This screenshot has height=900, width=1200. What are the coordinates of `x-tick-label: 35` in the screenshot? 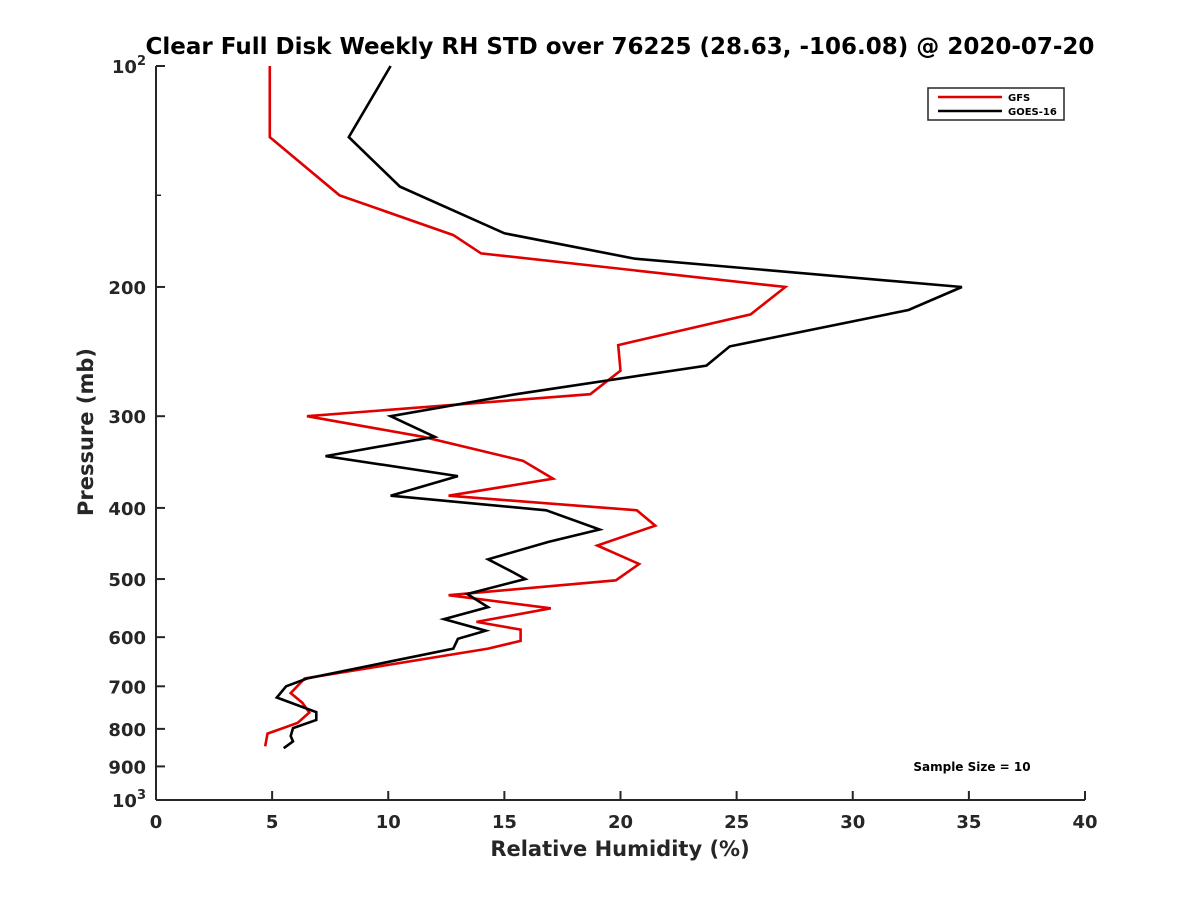 It's located at (968, 822).